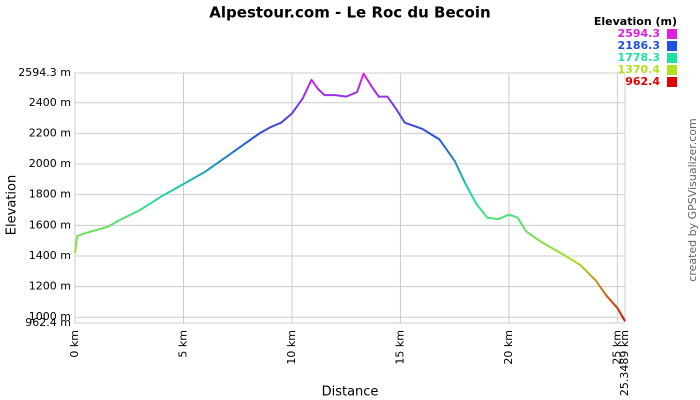  What do you see at coordinates (12, 205) in the screenshot?
I see `y-axis-label: Elevation` at bounding box center [12, 205].